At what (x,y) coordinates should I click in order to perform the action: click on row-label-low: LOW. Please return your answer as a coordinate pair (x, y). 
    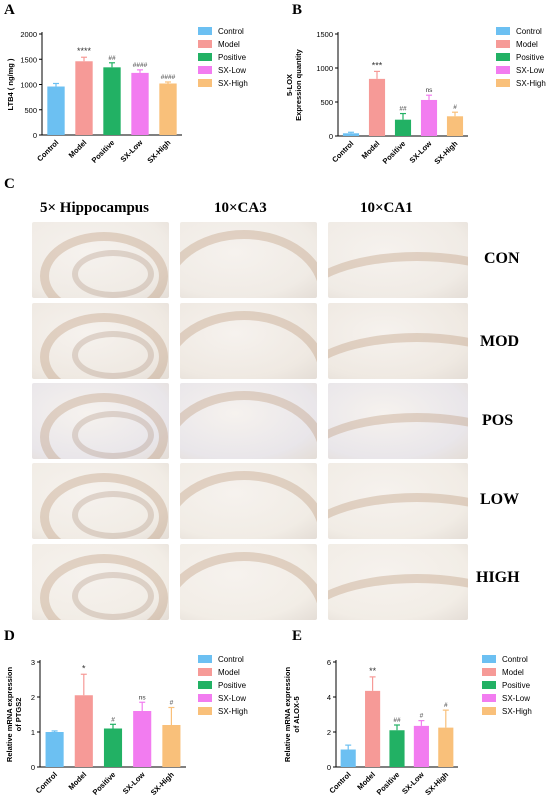
    Looking at the image, I should click on (500, 499).